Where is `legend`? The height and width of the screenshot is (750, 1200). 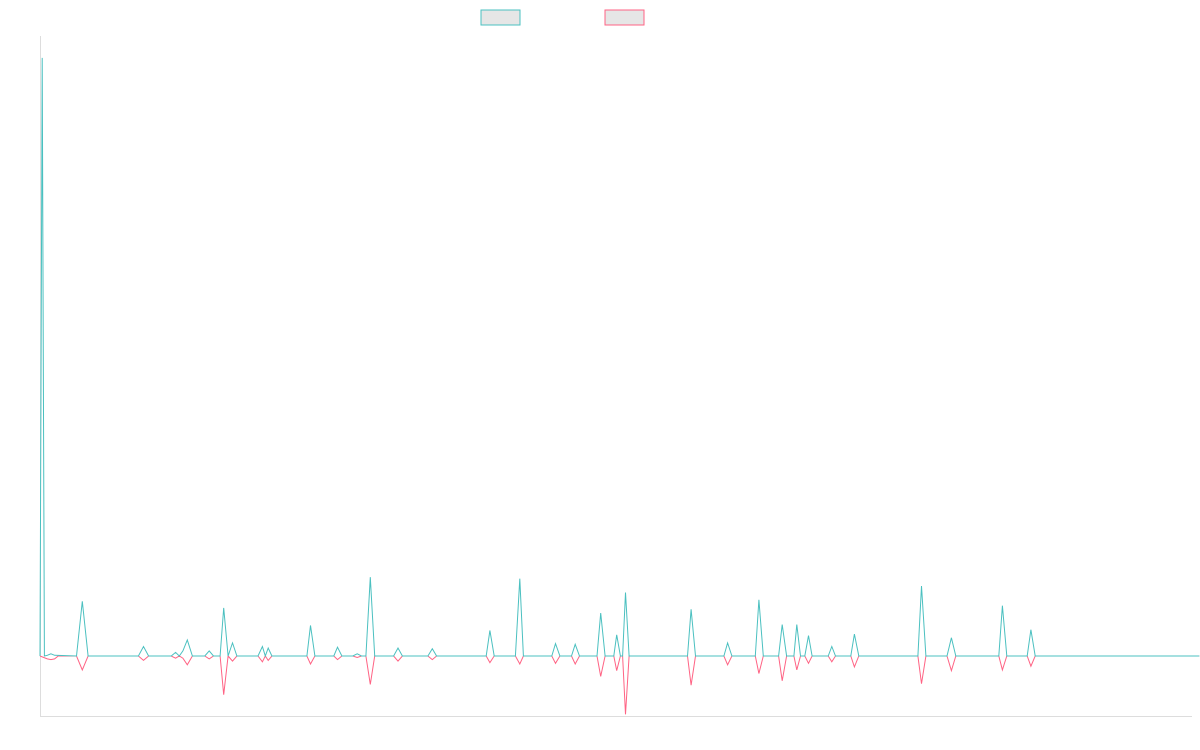
legend is located at coordinates (562, 17).